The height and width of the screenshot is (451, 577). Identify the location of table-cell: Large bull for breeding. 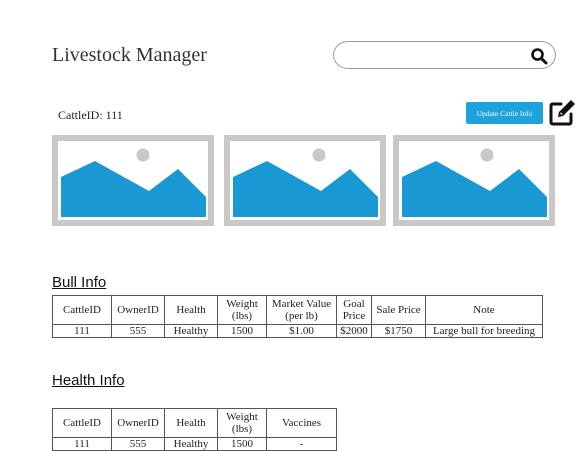
(484, 331).